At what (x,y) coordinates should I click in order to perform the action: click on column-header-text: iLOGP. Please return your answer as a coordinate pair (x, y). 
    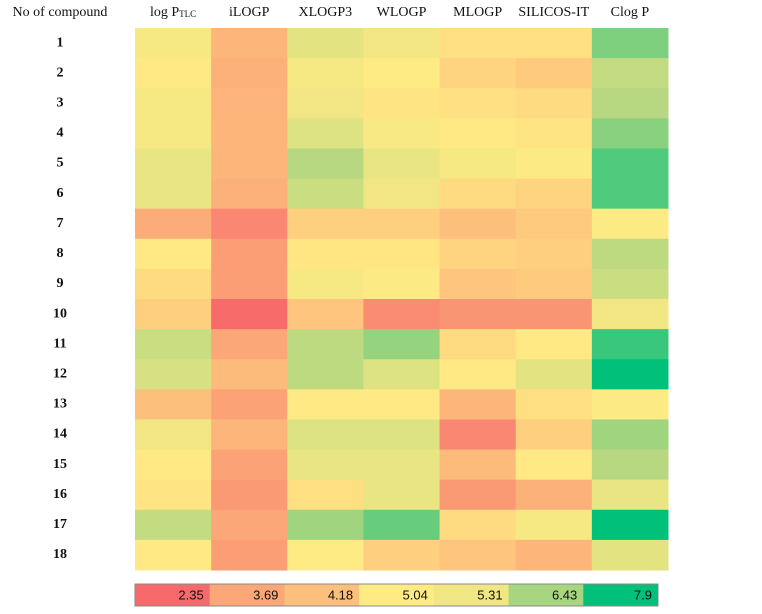
    Looking at the image, I should click on (249, 12).